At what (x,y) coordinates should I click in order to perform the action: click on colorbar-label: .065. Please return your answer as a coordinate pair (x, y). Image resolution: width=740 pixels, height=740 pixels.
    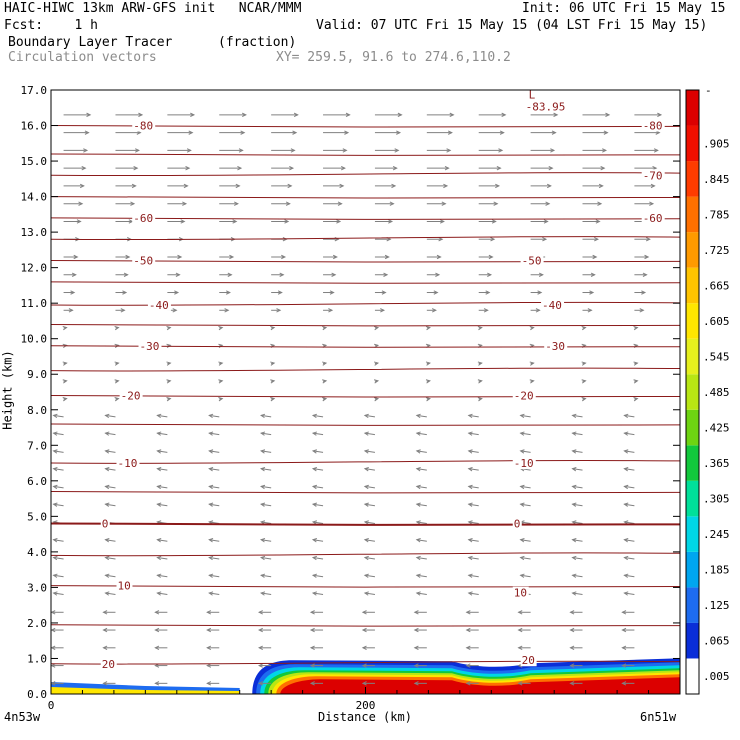
    Looking at the image, I should click on (716, 641).